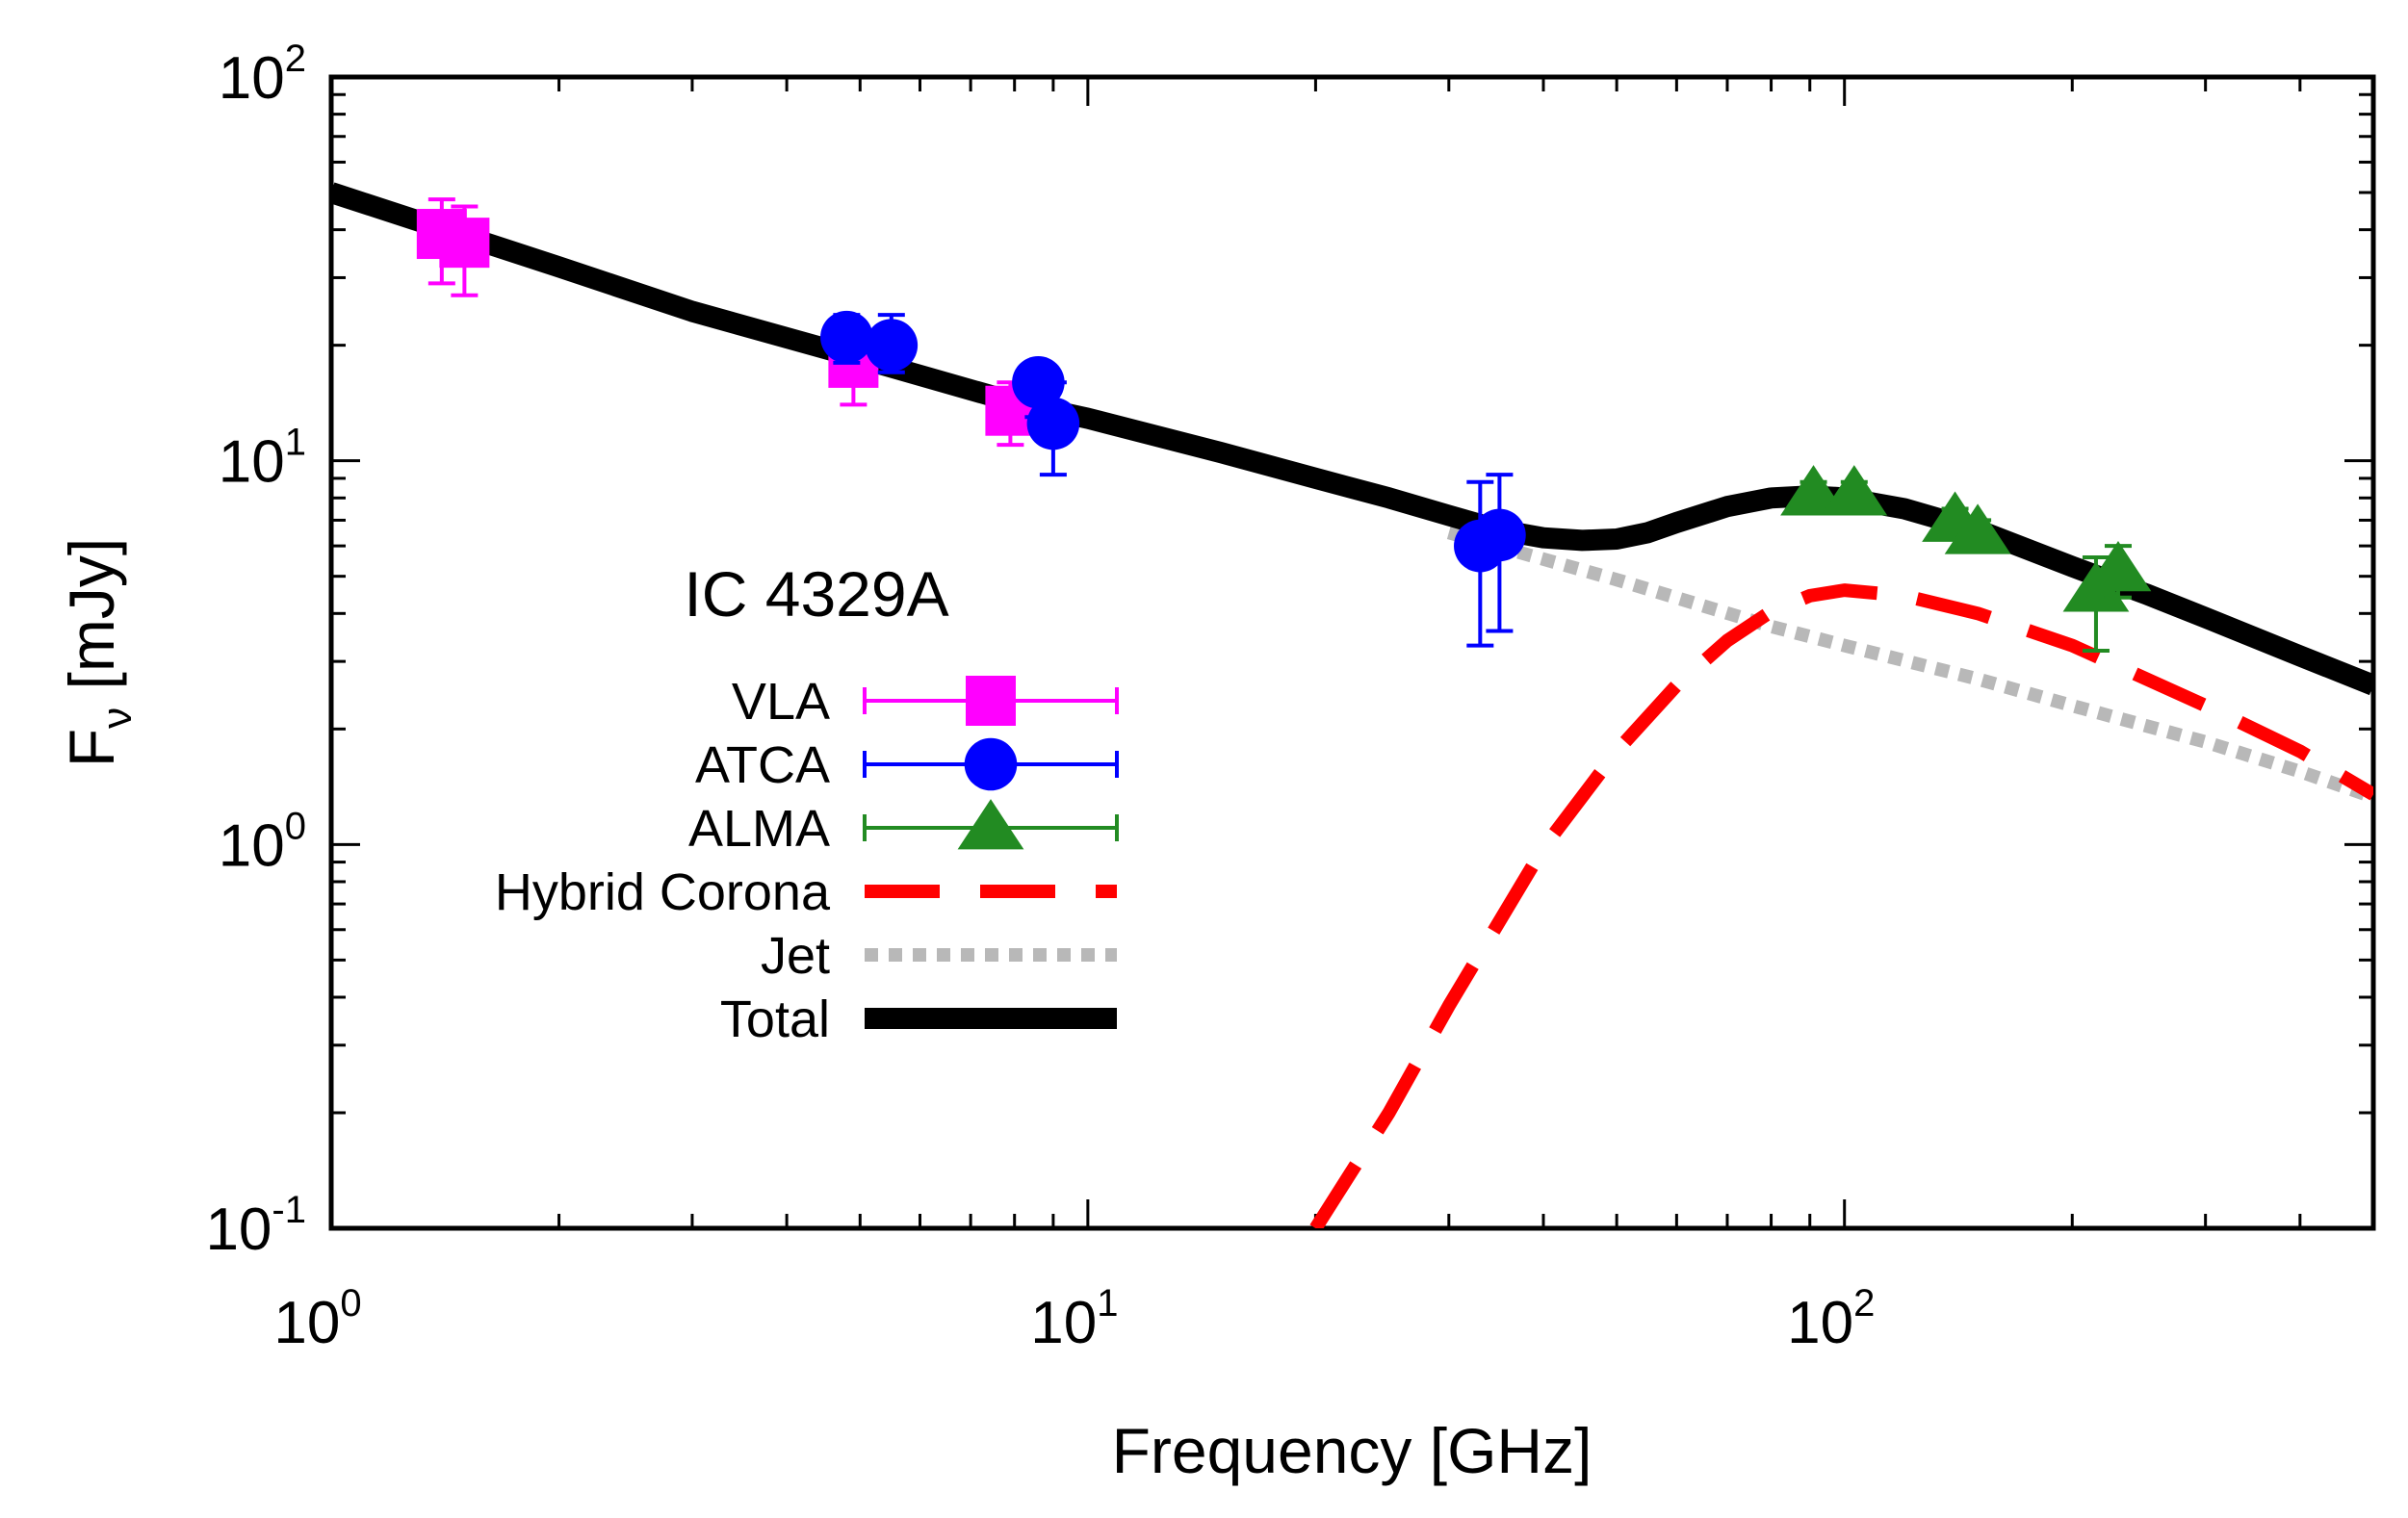 The width and height of the screenshot is (2408, 1518). I want to click on legend-label: VLA, so click(781, 702).